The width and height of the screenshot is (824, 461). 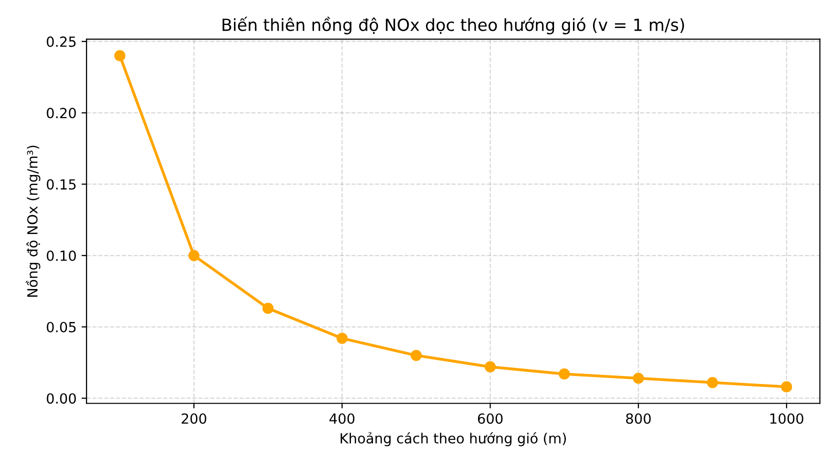 I want to click on y-axis-title: Nồng độ NOx (mg/m³), so click(x=33, y=221).